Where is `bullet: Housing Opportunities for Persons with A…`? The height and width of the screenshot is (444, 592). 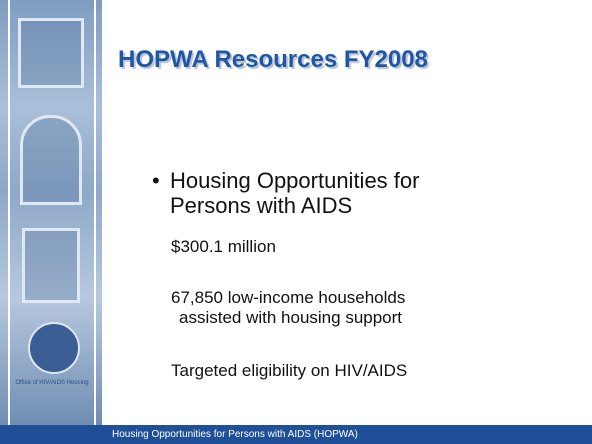
bullet: Housing Opportunities for Persons with A… is located at coordinates (306, 193).